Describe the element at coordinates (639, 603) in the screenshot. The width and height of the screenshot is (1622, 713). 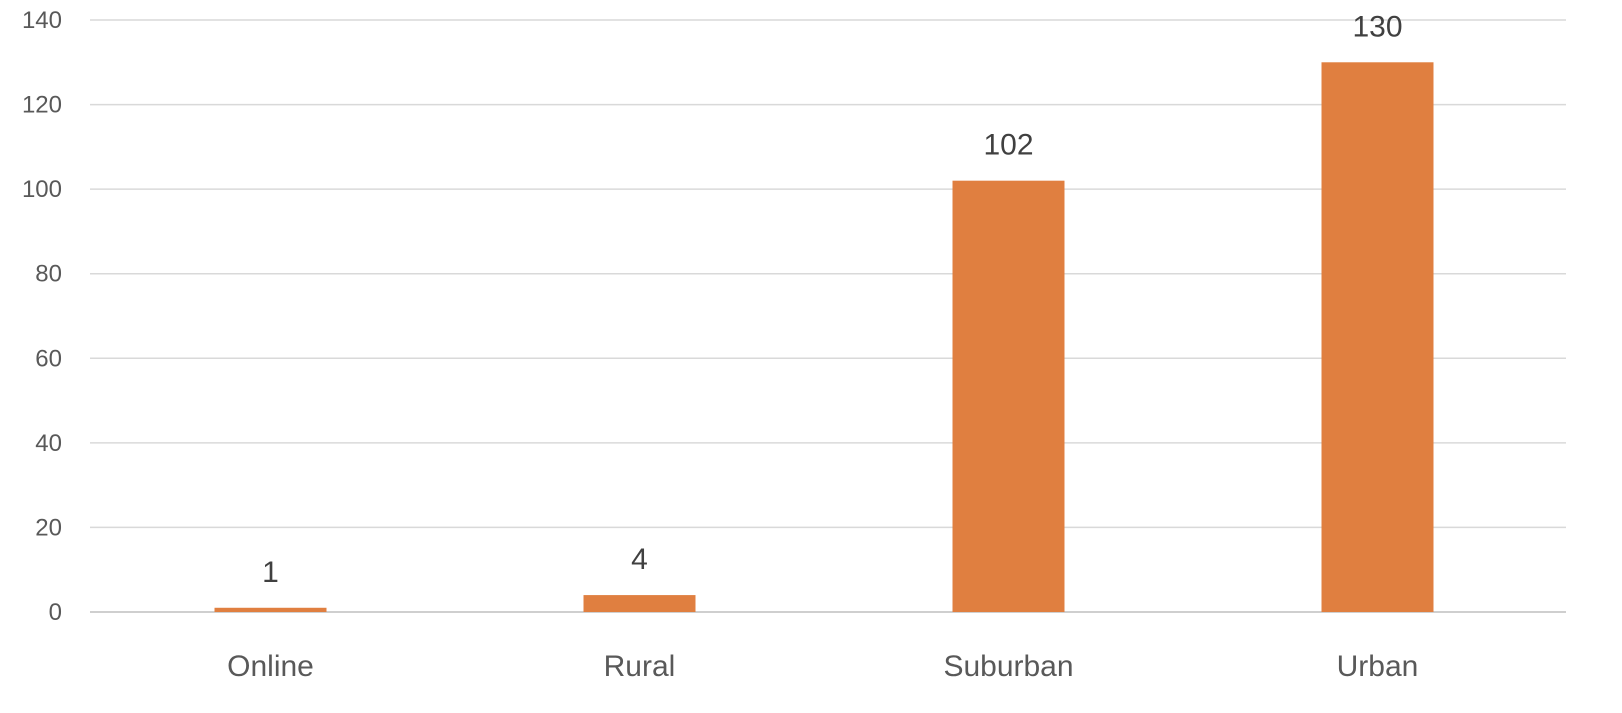
I see `bar-rural` at that location.